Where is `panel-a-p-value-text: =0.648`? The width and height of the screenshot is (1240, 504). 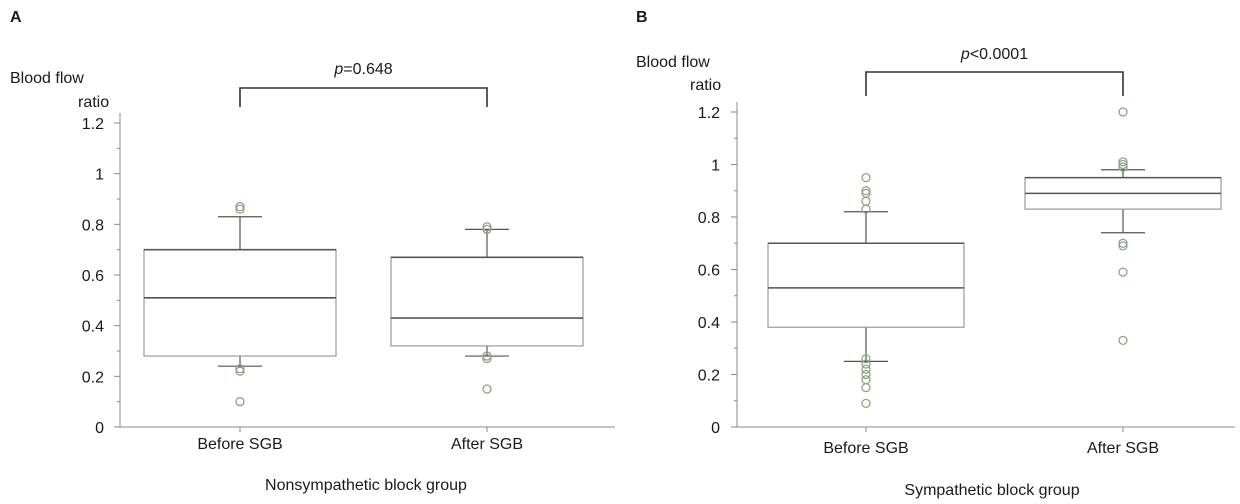 panel-a-p-value-text: =0.648 is located at coordinates (367, 69).